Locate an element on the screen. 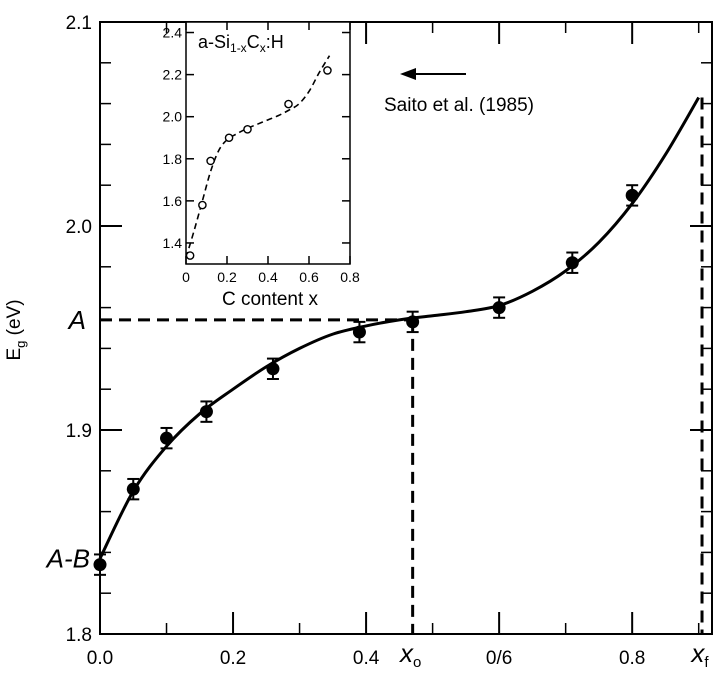 The width and height of the screenshot is (723, 675). inset-x-tick-label: 0.2 is located at coordinates (227, 277).